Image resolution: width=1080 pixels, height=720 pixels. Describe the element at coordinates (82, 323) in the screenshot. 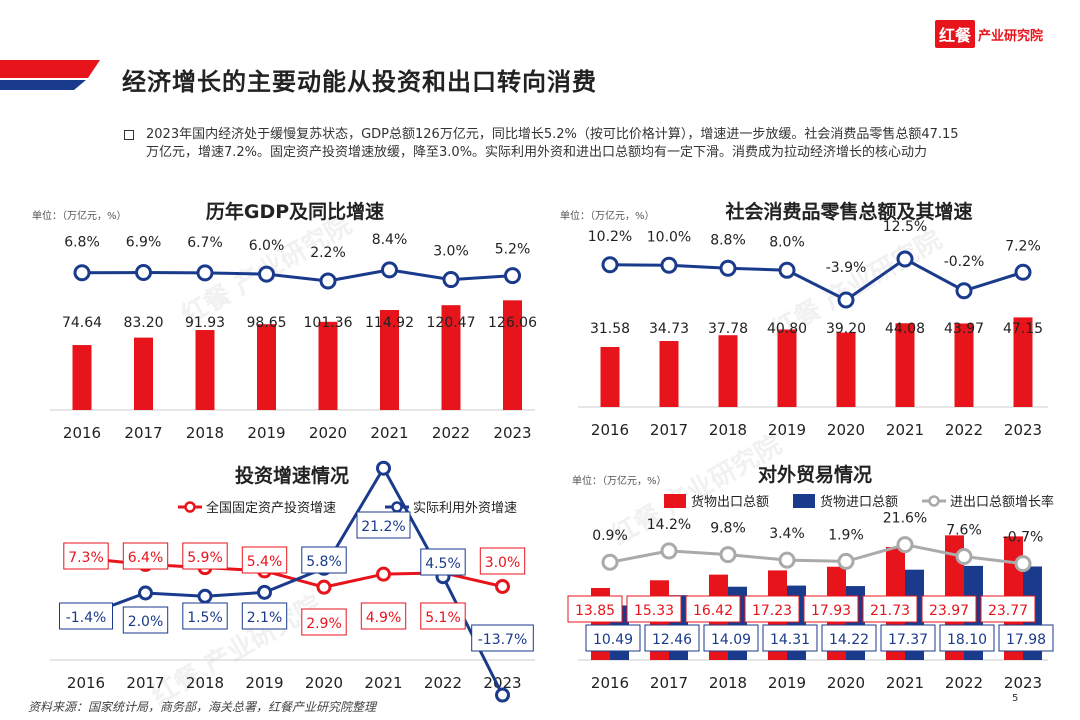

I see `bar-value-label: 74.64` at that location.